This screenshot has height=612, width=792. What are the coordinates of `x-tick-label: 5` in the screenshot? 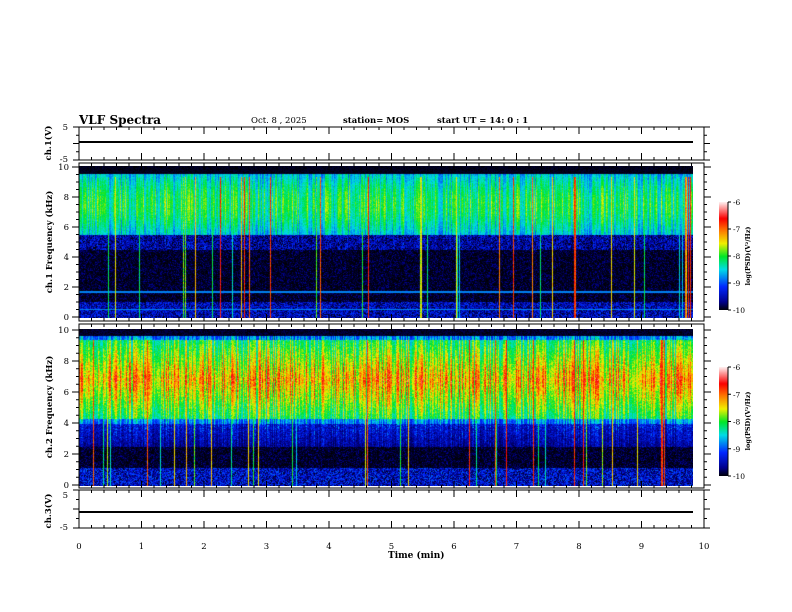 It's located at (391, 547).